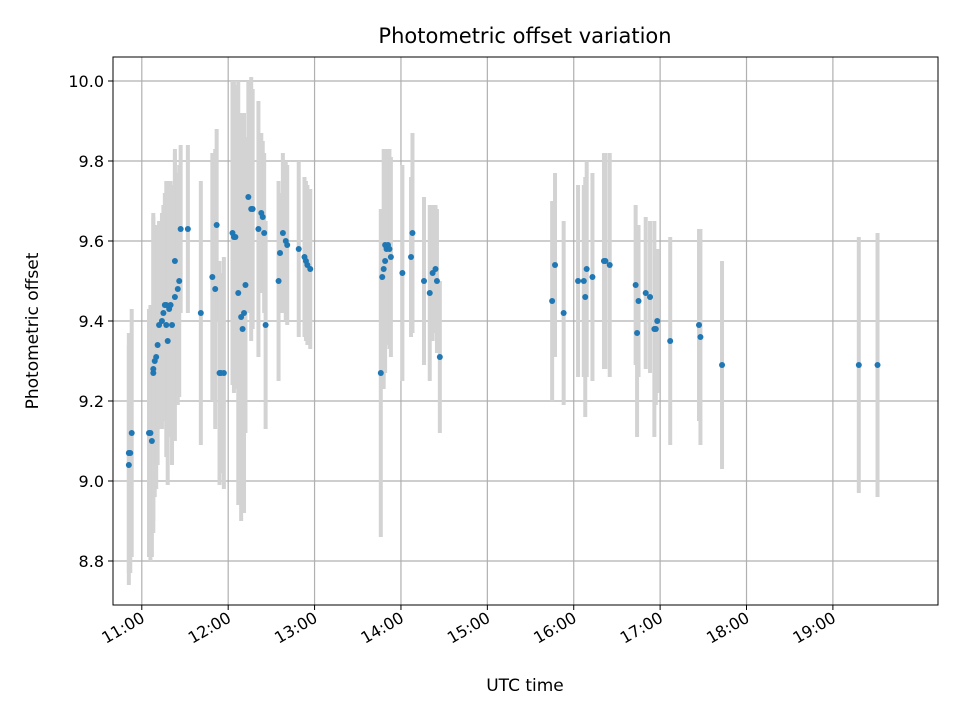 The image size is (960, 720). Describe the element at coordinates (525, 686) in the screenshot. I see `x-axis-label: UTC time` at that location.